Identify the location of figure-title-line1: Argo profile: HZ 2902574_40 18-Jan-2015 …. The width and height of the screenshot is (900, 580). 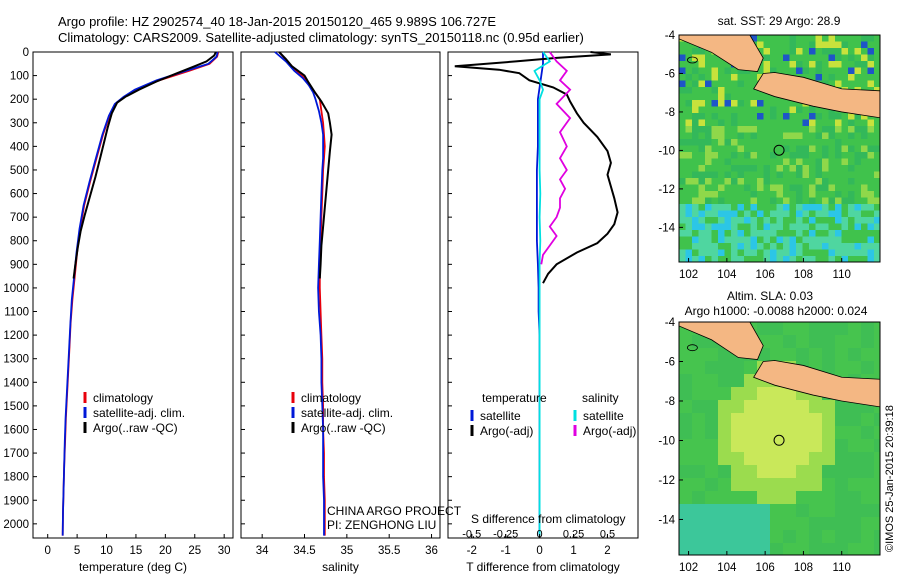
(277, 21).